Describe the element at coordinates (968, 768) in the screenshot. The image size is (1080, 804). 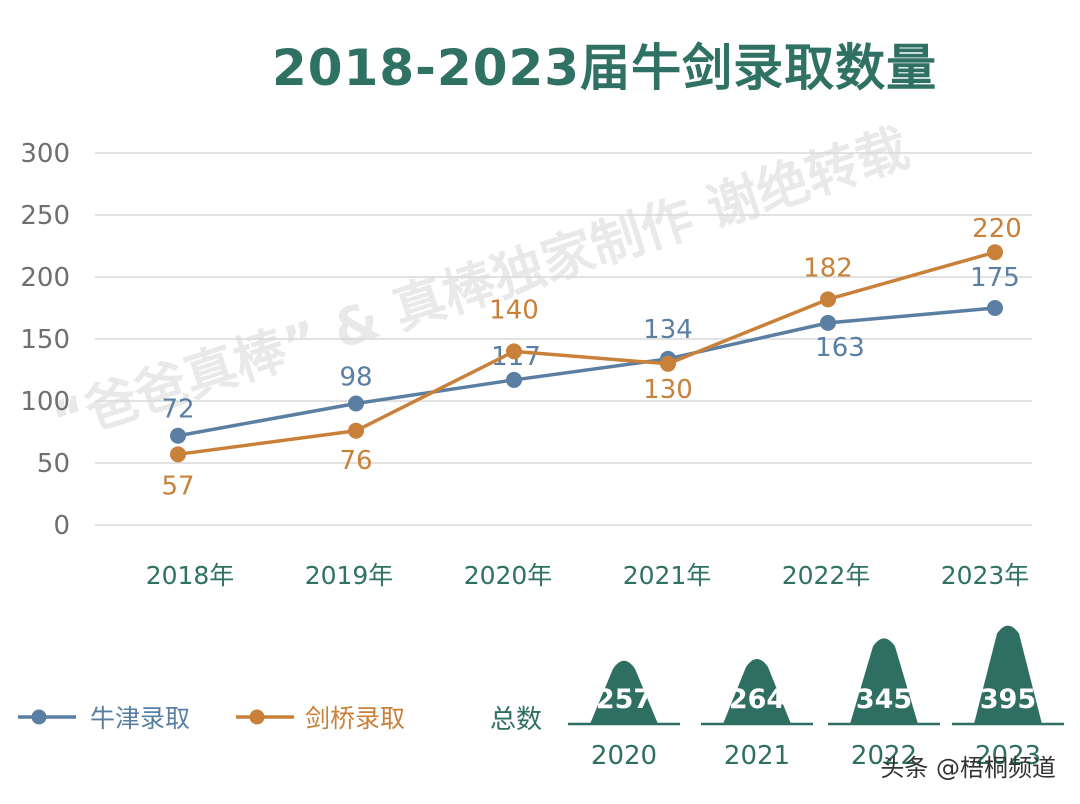
I see `source-credit: 头条 @梧桐频道` at that location.